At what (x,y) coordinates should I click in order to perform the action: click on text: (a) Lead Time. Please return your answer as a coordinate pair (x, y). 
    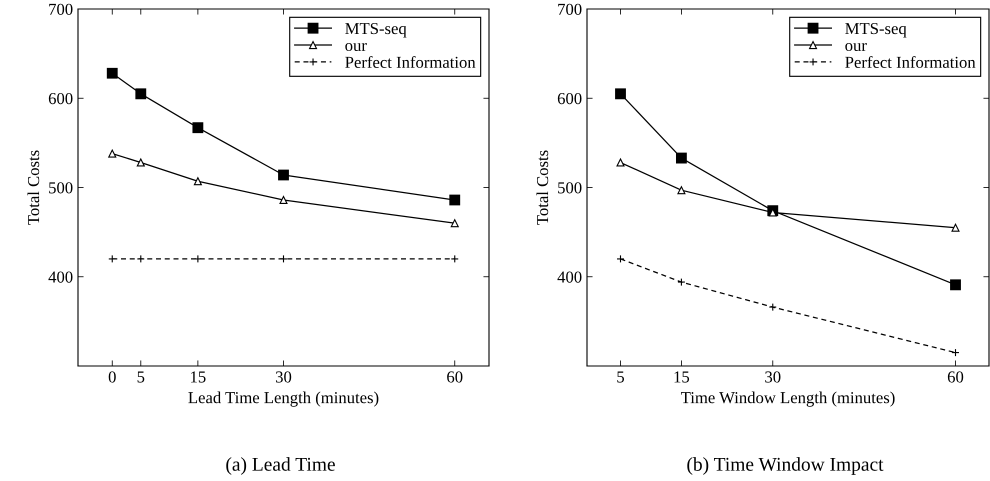
    Looking at the image, I should click on (280, 466).